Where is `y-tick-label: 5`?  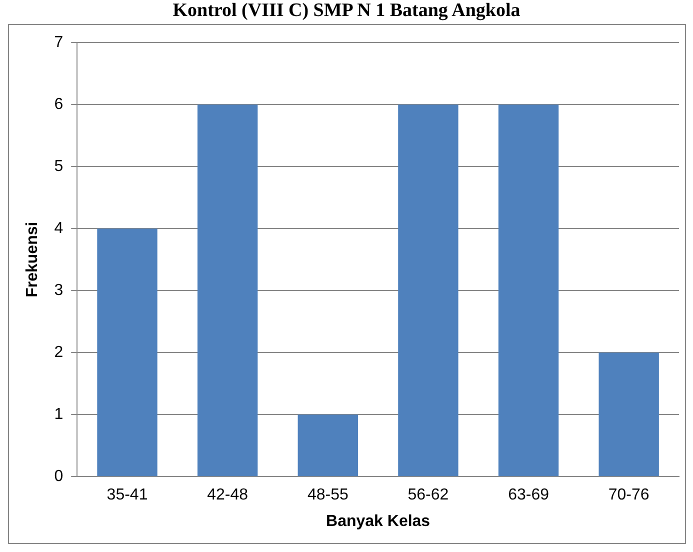 y-tick-label: 5 is located at coordinates (59, 167).